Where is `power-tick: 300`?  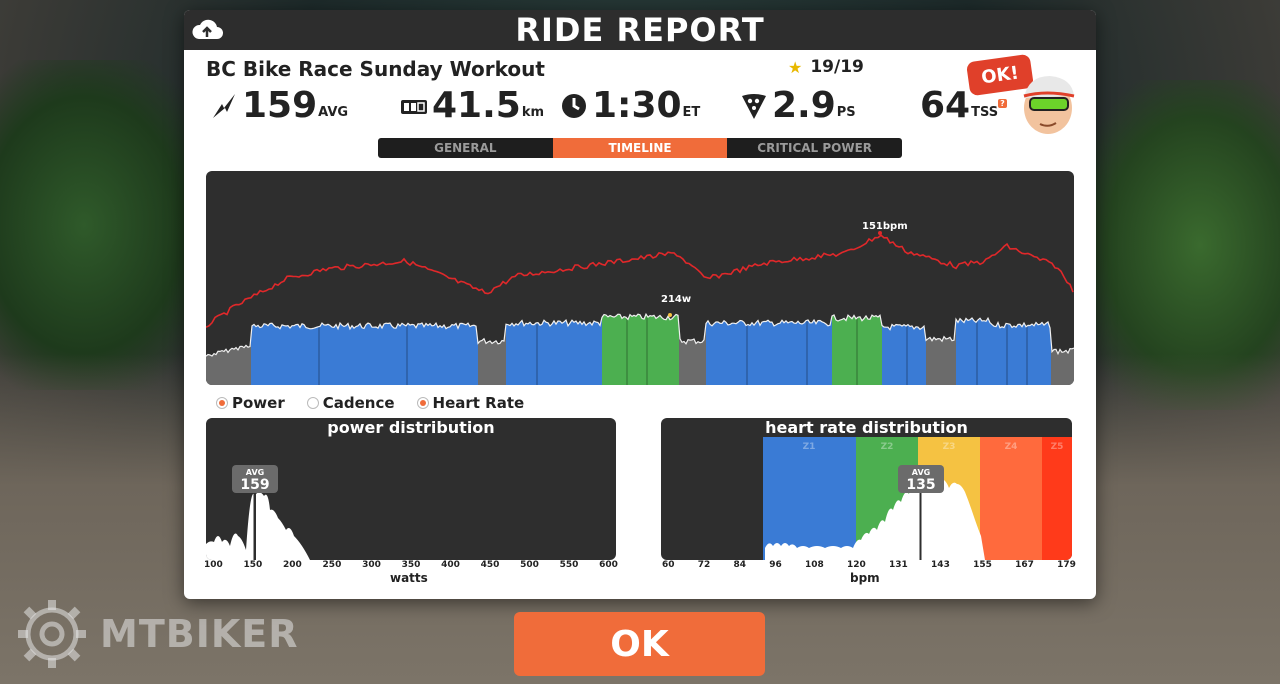
power-tick: 300 is located at coordinates (371, 565).